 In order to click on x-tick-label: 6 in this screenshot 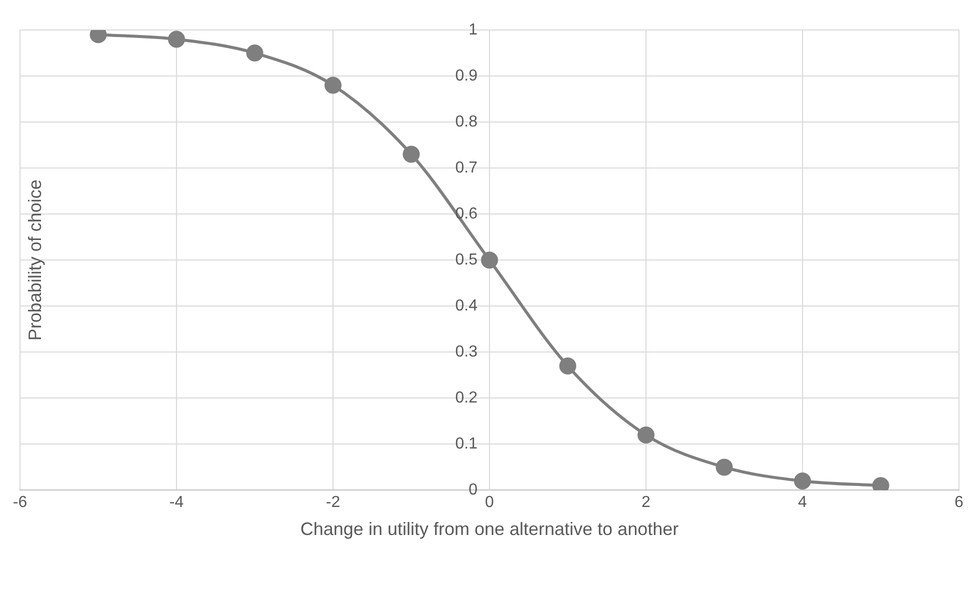, I will do `click(959, 503)`.